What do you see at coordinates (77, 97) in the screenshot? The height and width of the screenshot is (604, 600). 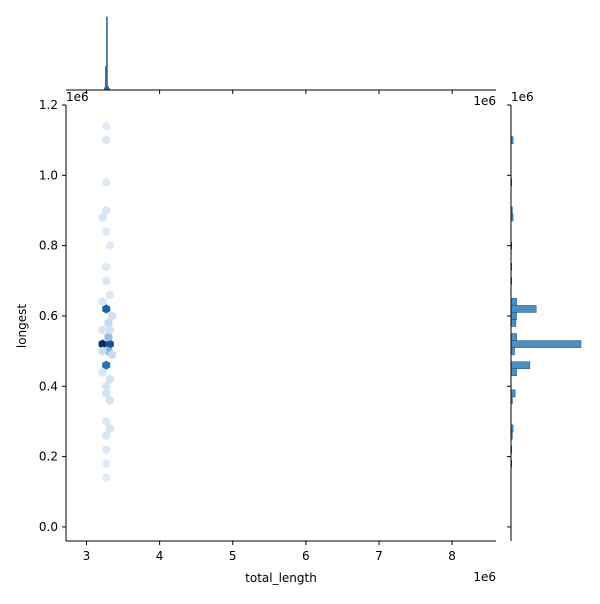 I see `y-scale-multiplier: 1e6` at bounding box center [77, 97].